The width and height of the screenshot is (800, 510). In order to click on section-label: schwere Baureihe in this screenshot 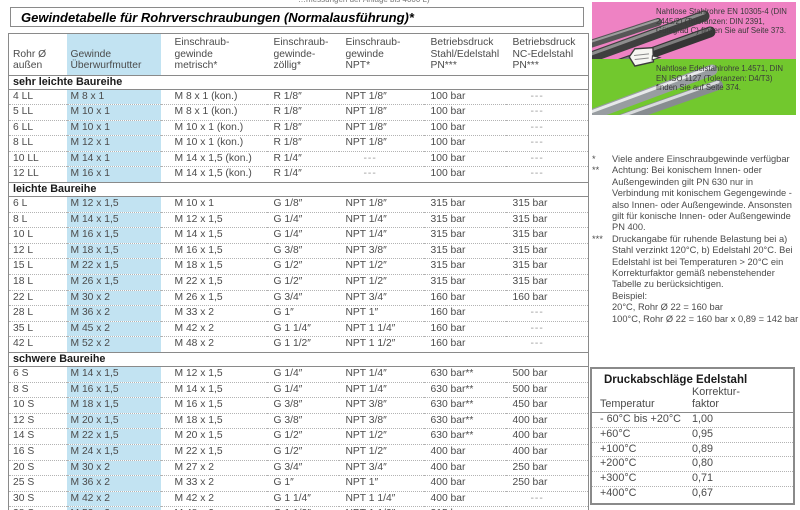, I will do `click(298, 359)`.